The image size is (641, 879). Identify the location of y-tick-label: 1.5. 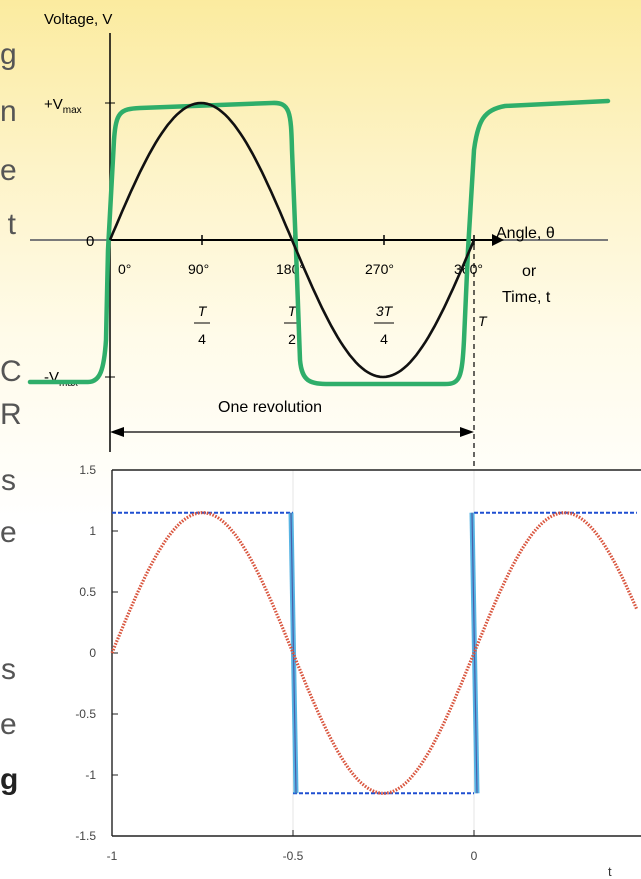
(87, 470).